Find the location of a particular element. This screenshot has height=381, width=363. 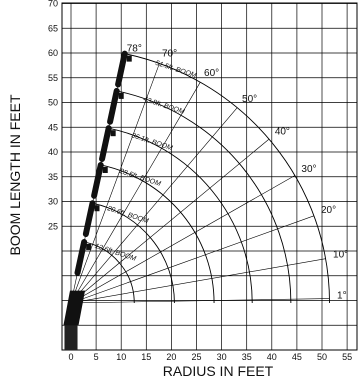

x-tick-label: 40 is located at coordinates (272, 357).